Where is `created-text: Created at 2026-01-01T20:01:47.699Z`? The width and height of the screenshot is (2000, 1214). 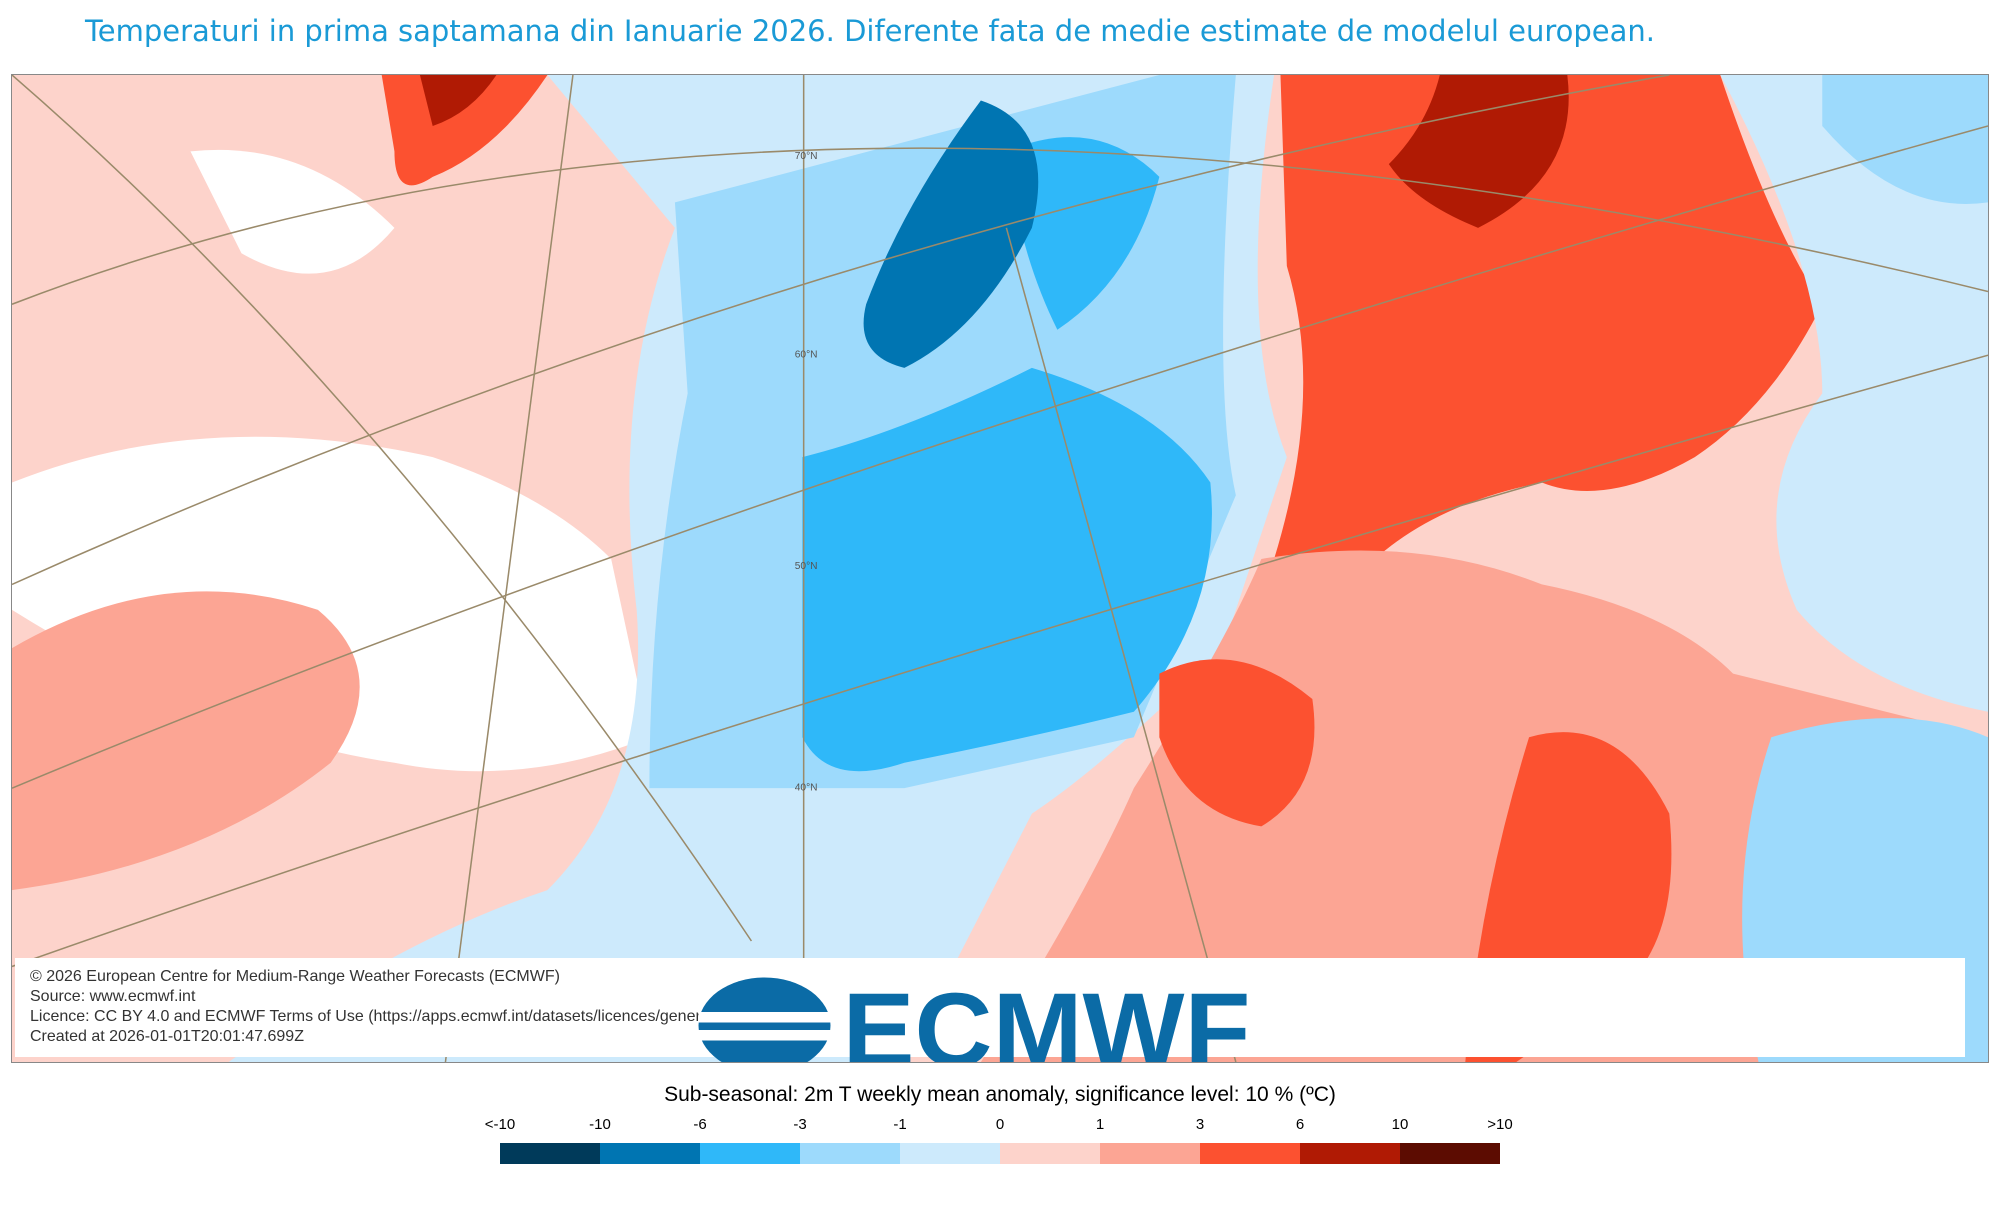
created-text: Created at 2026-01-01T20:01:47.699Z is located at coordinates (167, 1036).